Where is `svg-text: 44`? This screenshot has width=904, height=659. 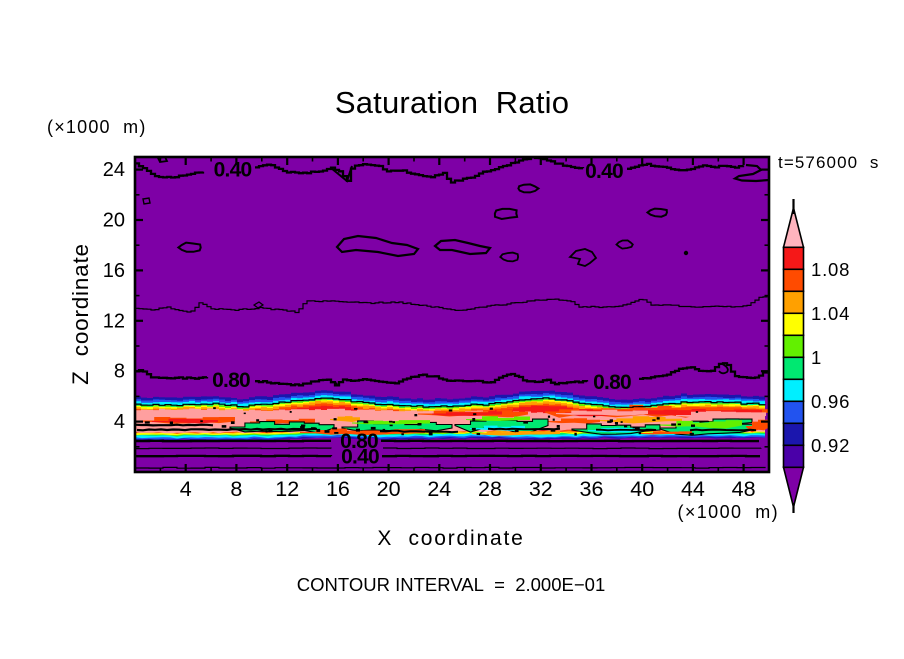 svg-text: 44 is located at coordinates (693, 489).